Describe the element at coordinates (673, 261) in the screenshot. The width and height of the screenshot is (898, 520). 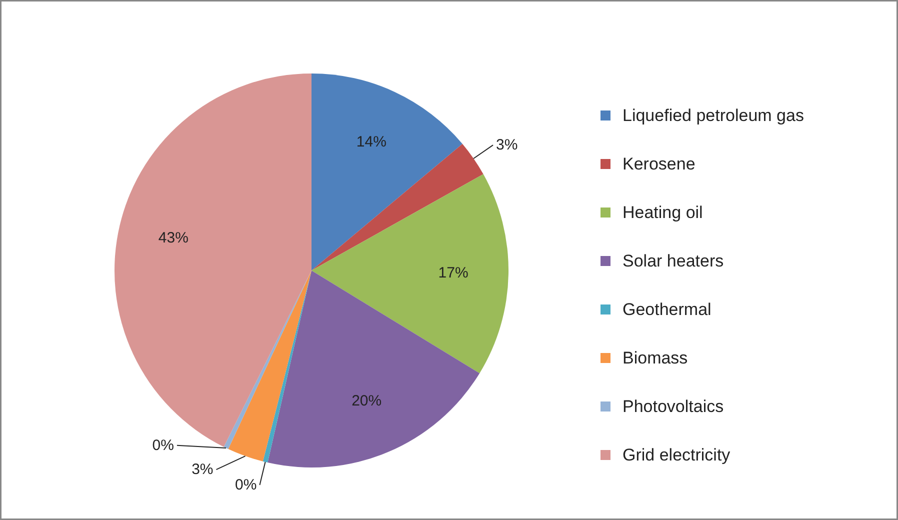
I see `legend-label: Solar heaters` at that location.